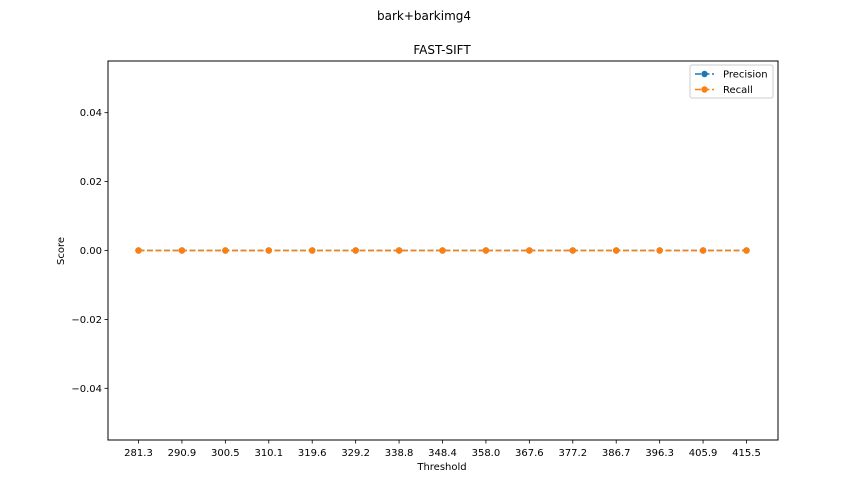  Describe the element at coordinates (225, 453) in the screenshot. I see `x-tick-label: 300.5` at that location.